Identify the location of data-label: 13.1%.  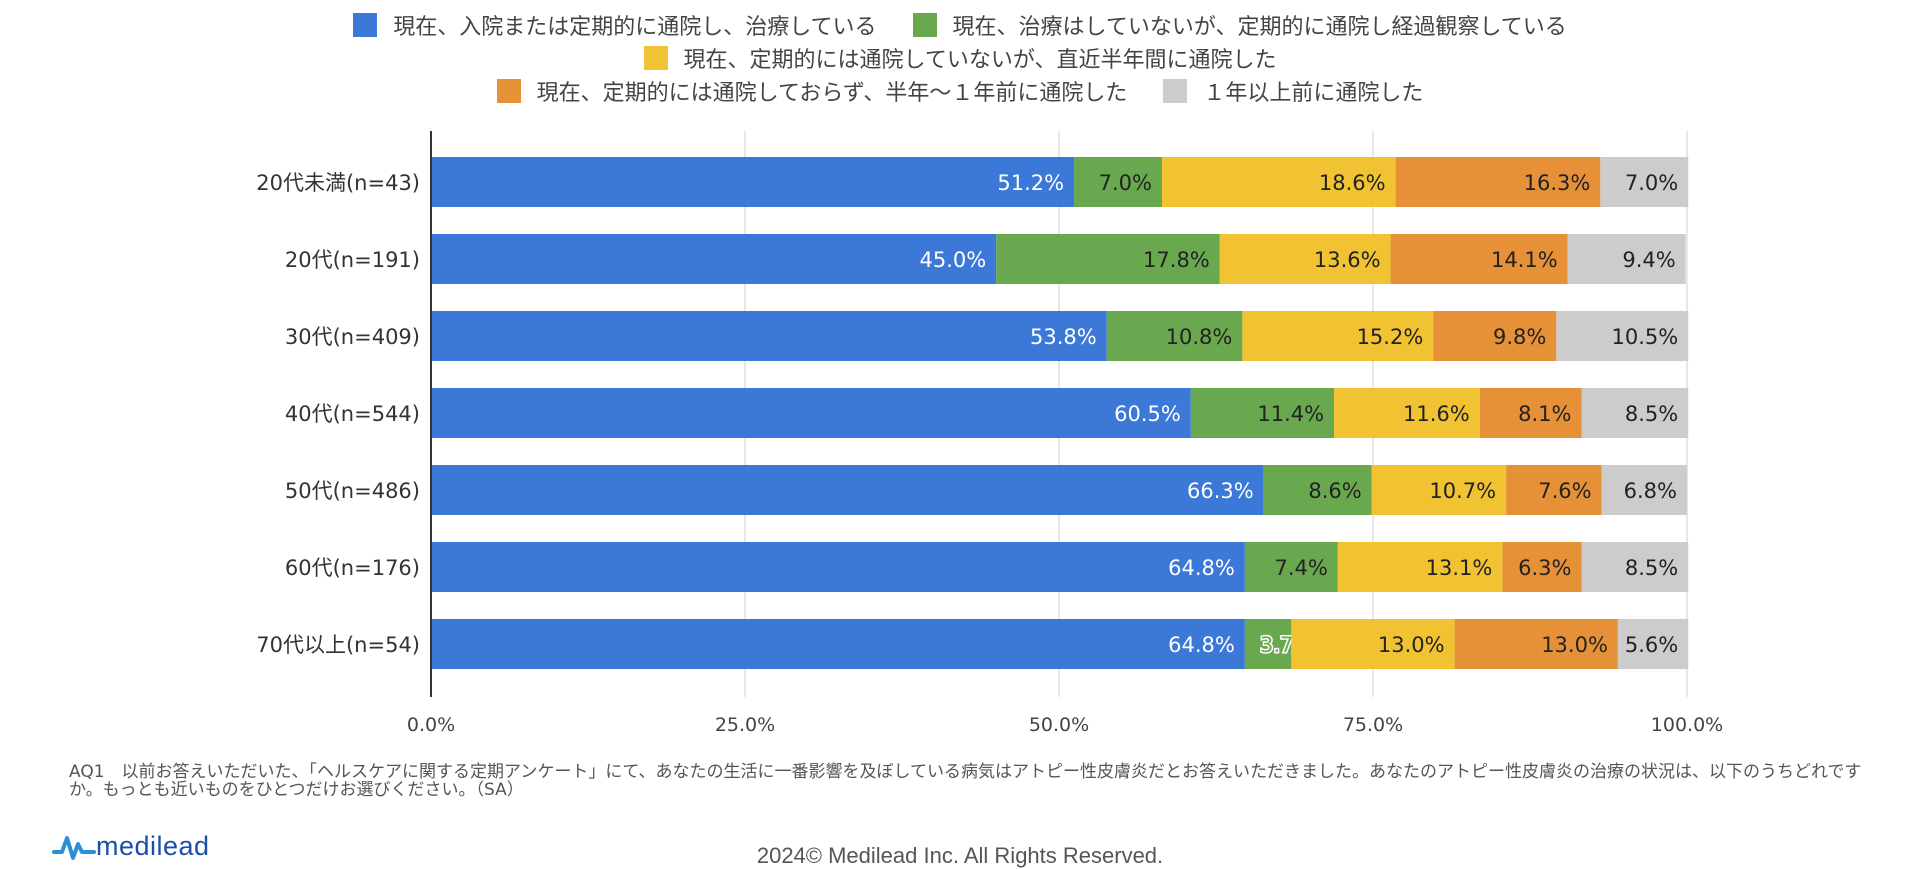
(1459, 568).